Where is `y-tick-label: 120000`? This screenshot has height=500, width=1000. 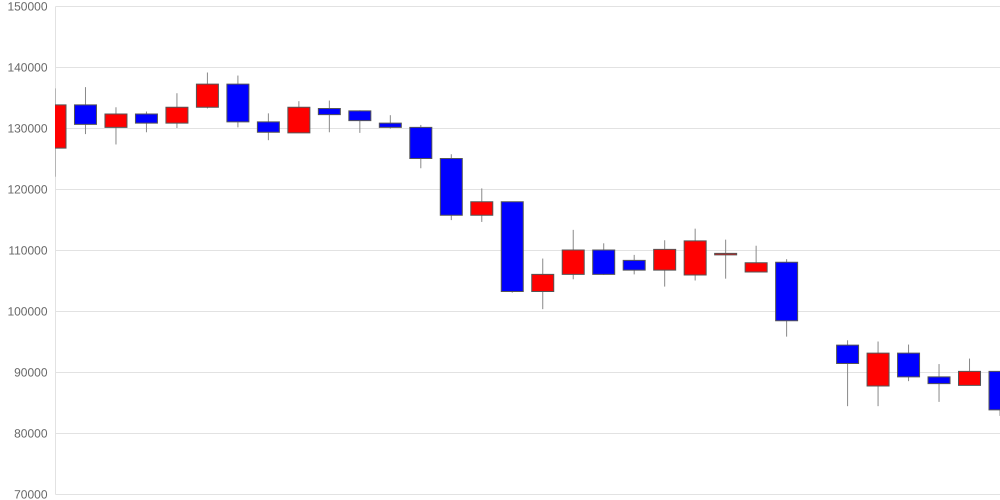
y-tick-label: 120000 is located at coordinates (27, 189).